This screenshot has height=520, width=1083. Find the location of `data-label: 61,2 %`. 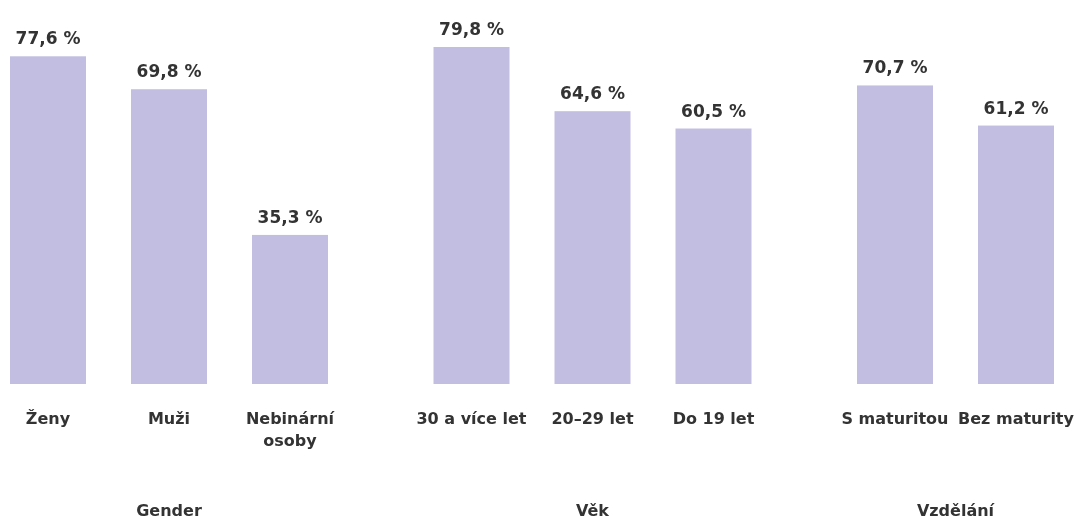

data-label: 61,2 % is located at coordinates (1016, 107).